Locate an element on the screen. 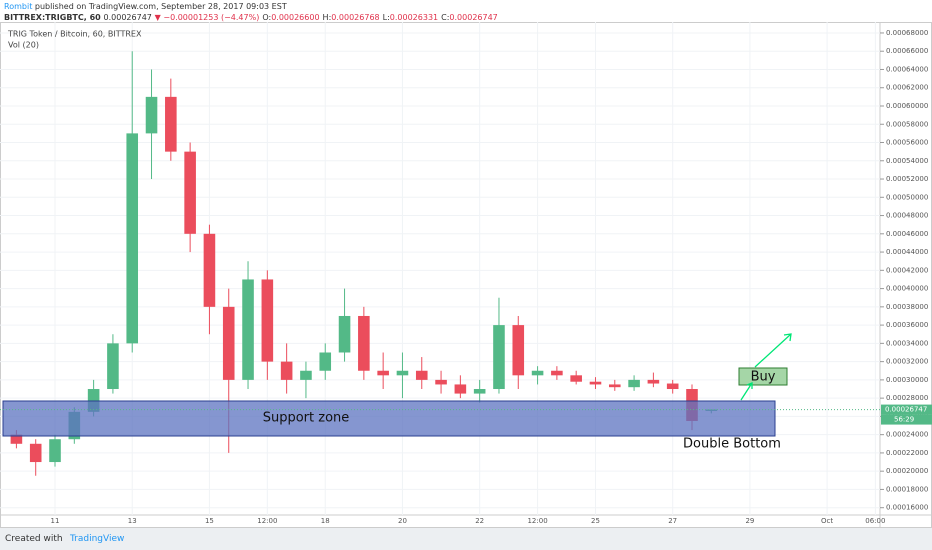 Image resolution: width=932 pixels, height=550 pixels. ohlc-key: L: is located at coordinates (386, 17).